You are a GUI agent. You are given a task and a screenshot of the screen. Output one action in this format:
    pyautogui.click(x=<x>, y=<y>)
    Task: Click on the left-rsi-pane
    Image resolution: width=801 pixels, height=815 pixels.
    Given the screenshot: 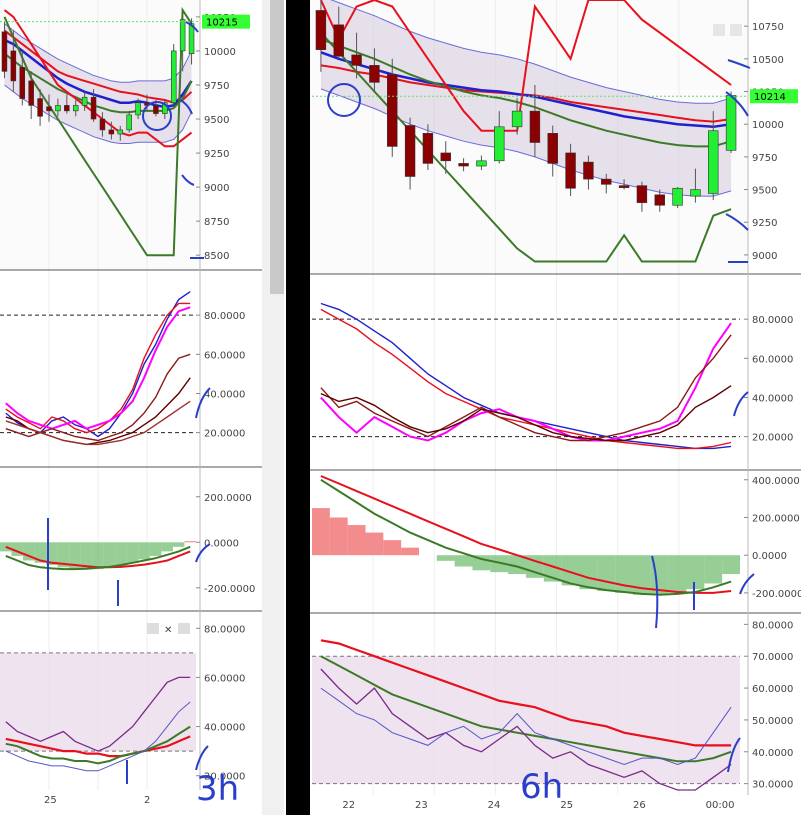 What is the action you would take?
    pyautogui.click(x=98, y=712)
    